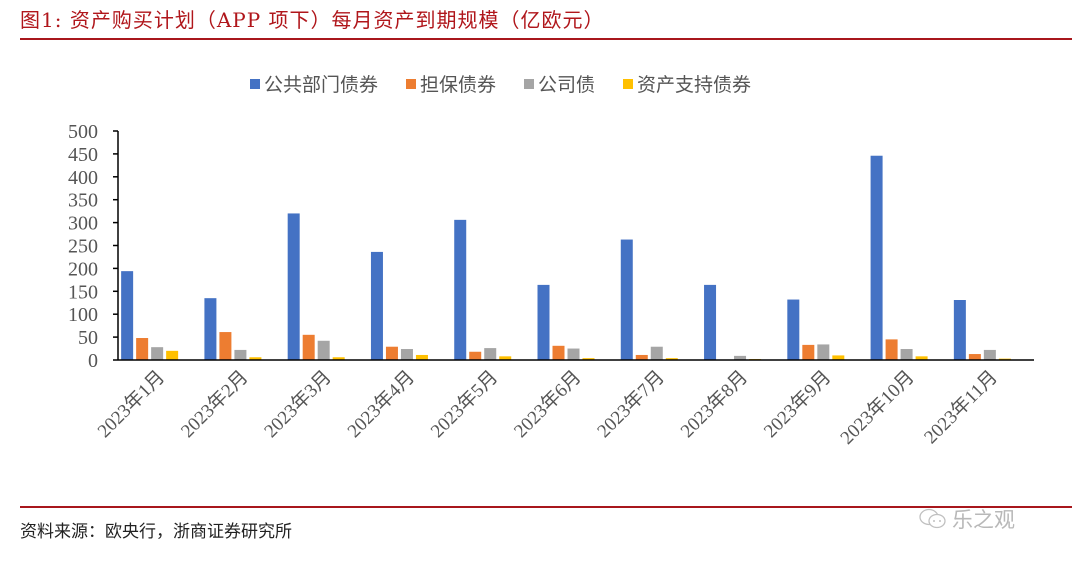 The height and width of the screenshot is (565, 1072). I want to click on legend-item-covered-bonds: 担保债券, so click(451, 83).